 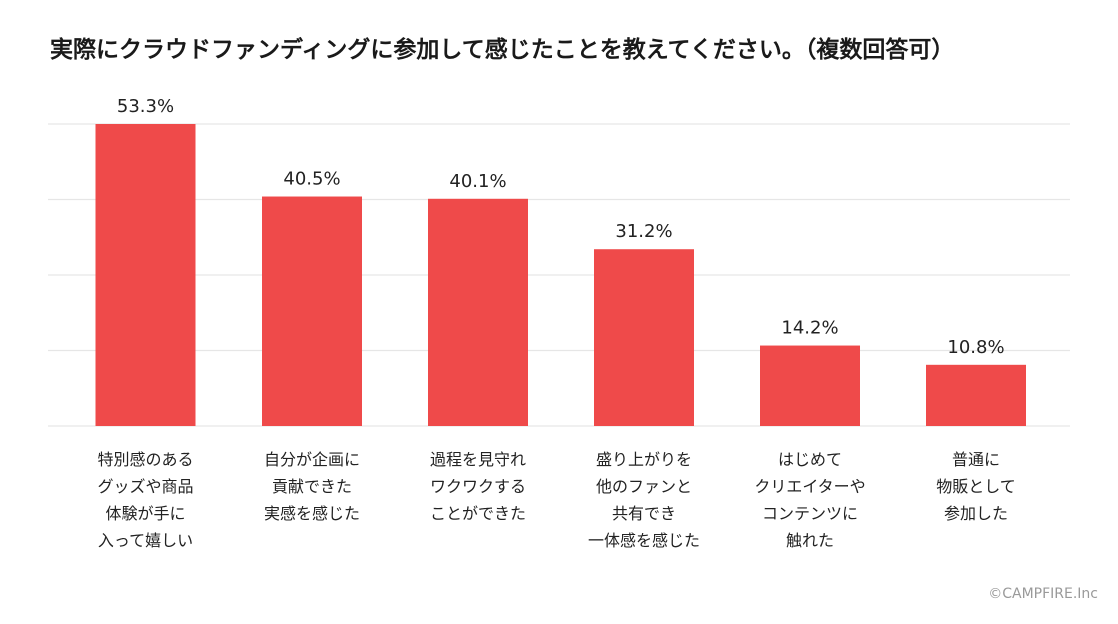 What do you see at coordinates (810, 486) in the screenshot?
I see `category-label-line: クリエイターや` at bounding box center [810, 486].